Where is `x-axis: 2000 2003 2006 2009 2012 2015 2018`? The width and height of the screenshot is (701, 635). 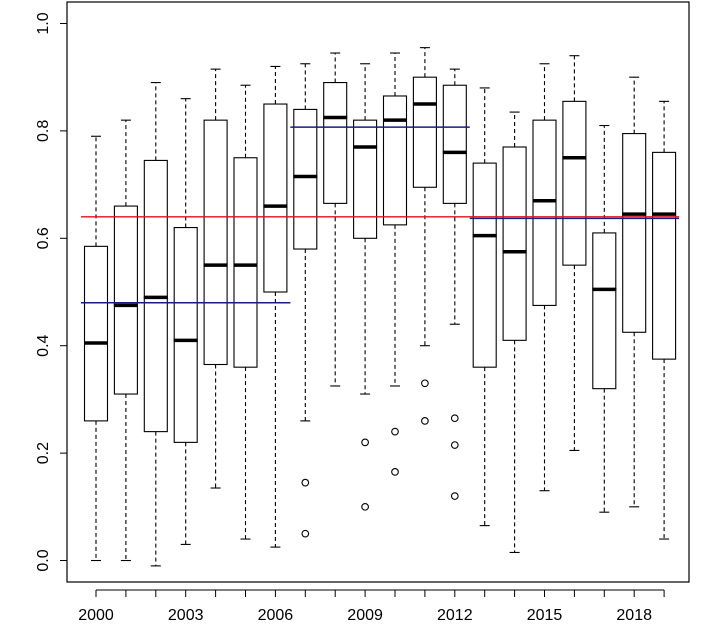
x-axis: 2000 2003 2006 2009 2012 2015 2018 is located at coordinates (371, 606).